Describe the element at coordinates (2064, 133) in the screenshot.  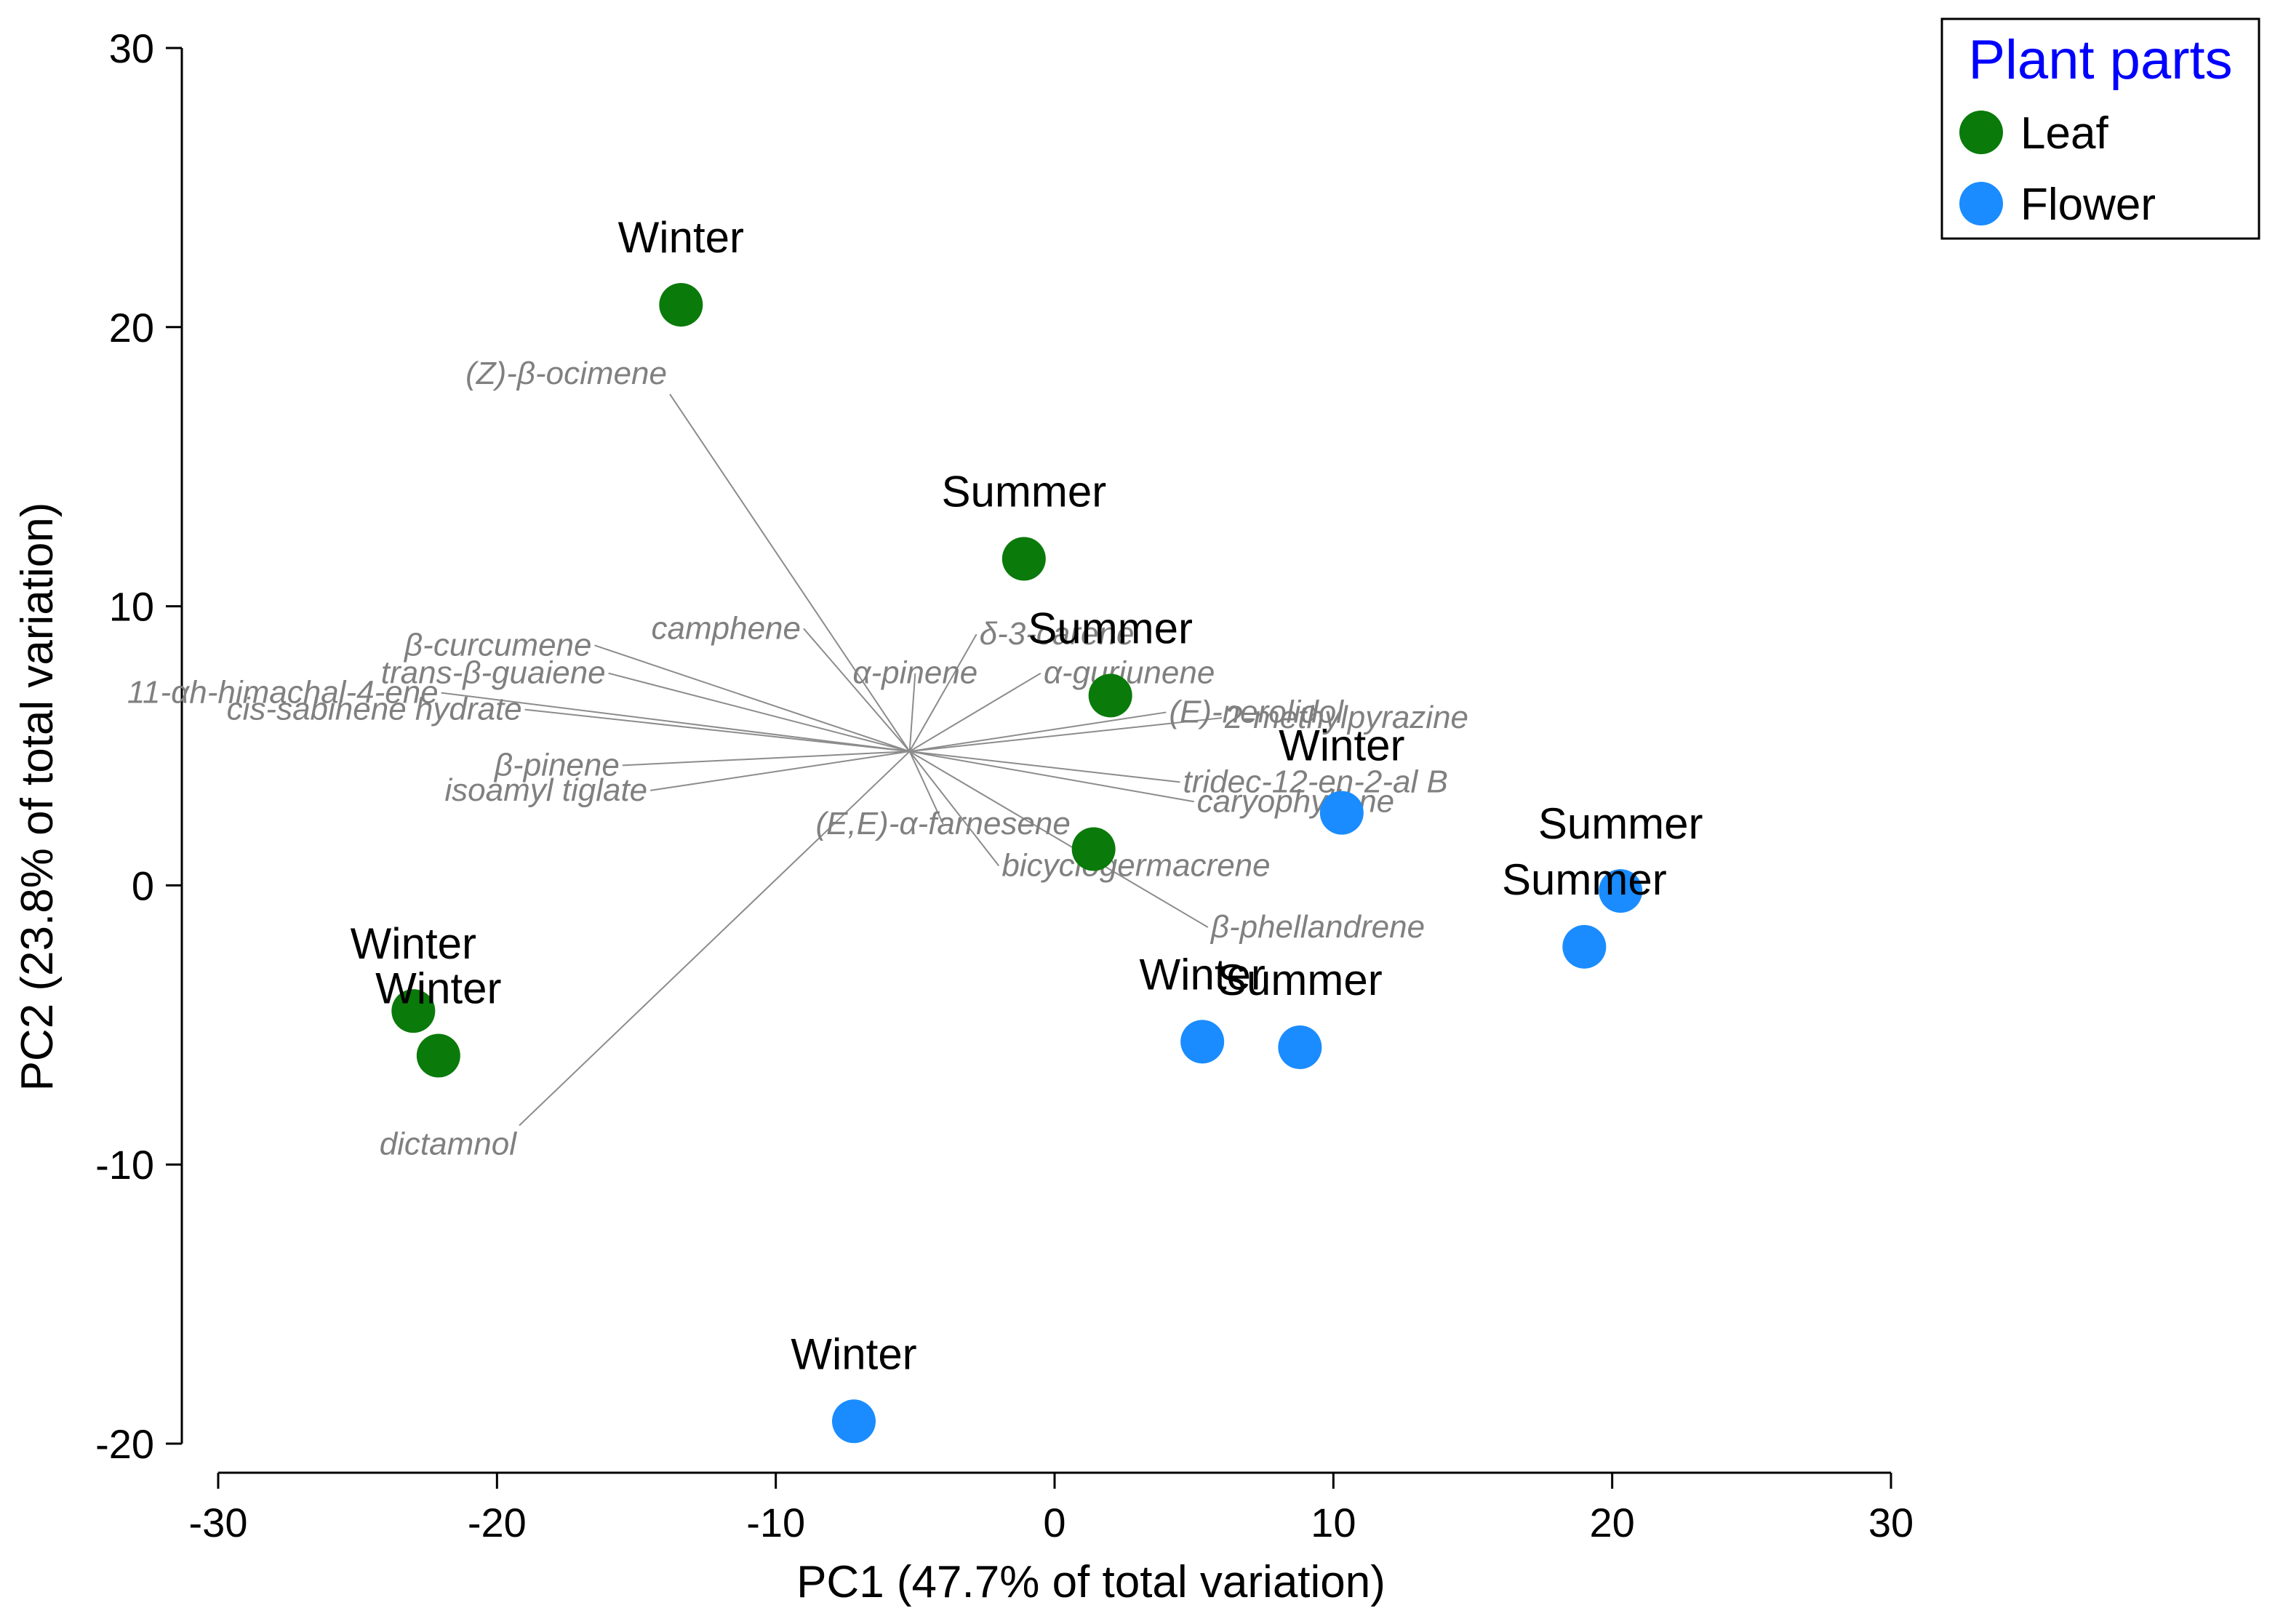
I see `legend-label-leaf: Leaf` at that location.